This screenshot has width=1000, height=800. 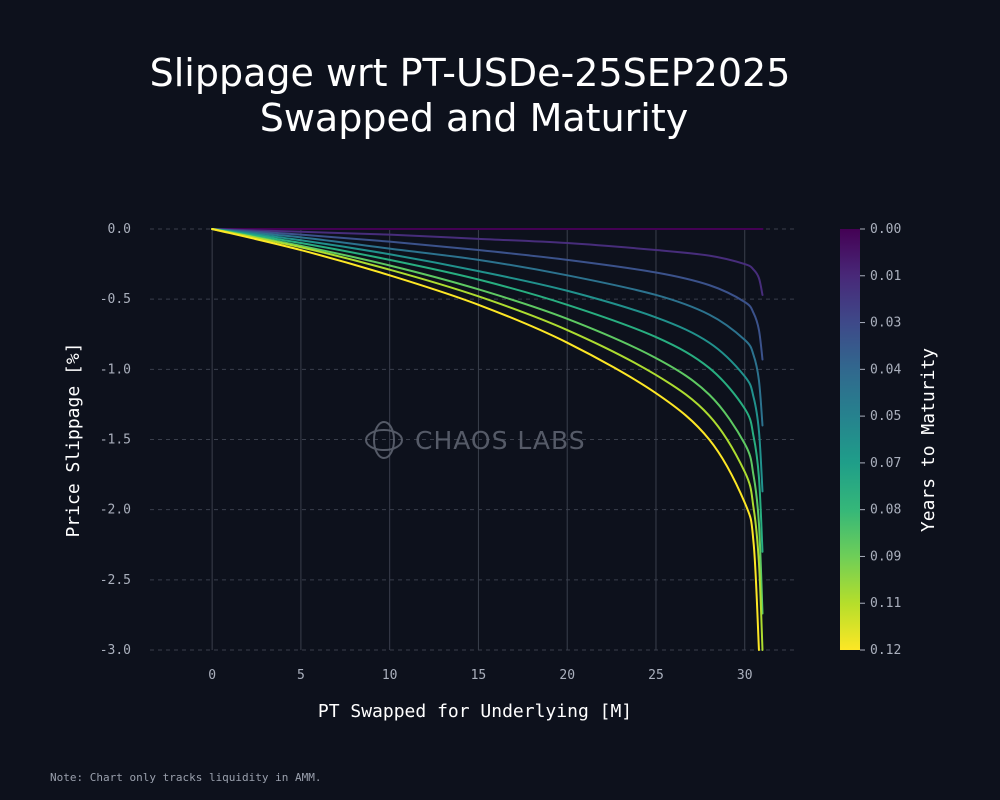 What do you see at coordinates (115, 299) in the screenshot?
I see `y-tick-label: -0.5` at bounding box center [115, 299].